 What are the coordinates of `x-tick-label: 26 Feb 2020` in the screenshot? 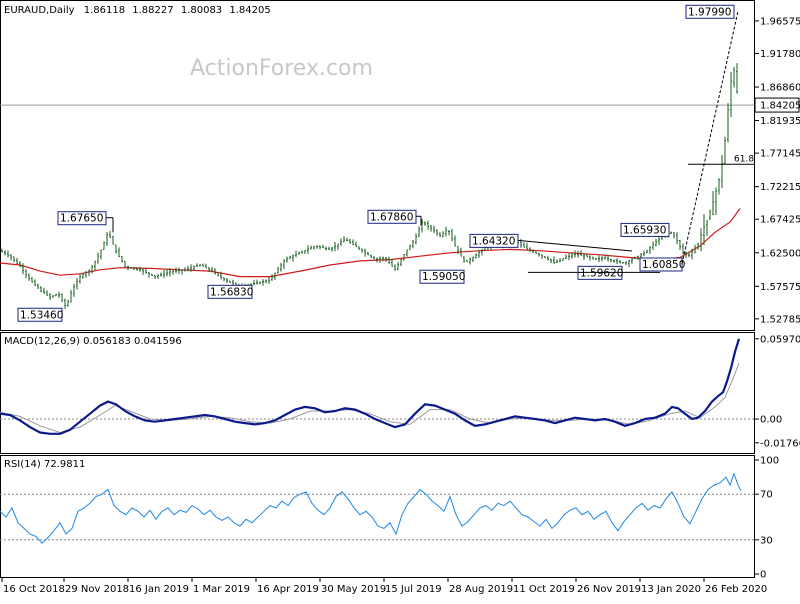 It's located at (736, 589).